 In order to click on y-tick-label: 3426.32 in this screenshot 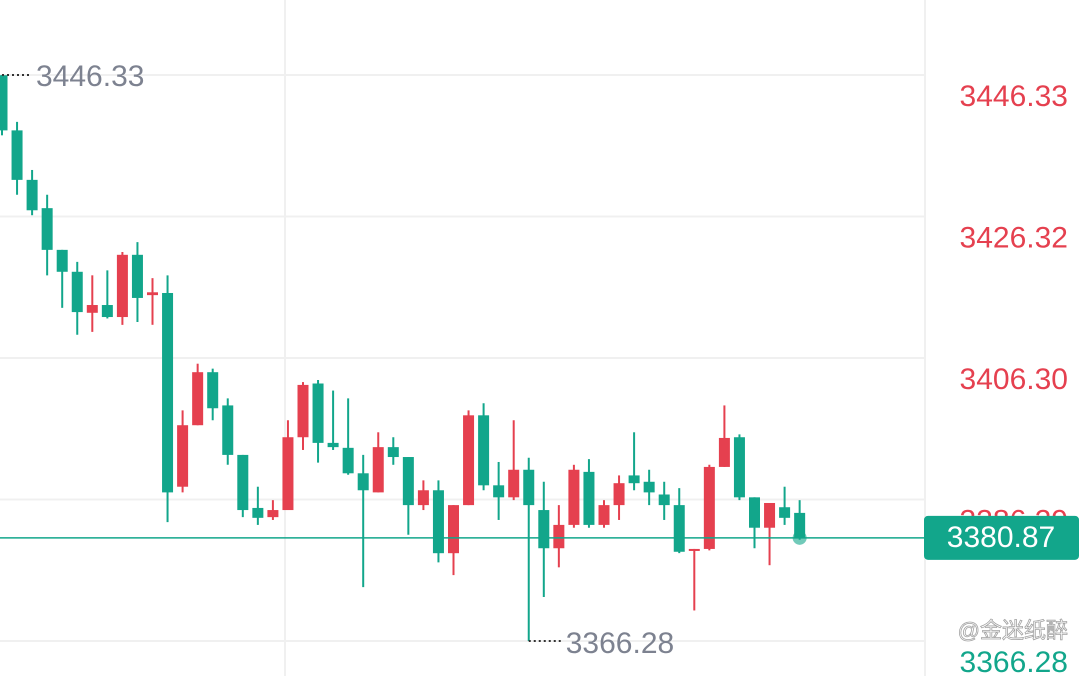, I will do `click(1014, 237)`.